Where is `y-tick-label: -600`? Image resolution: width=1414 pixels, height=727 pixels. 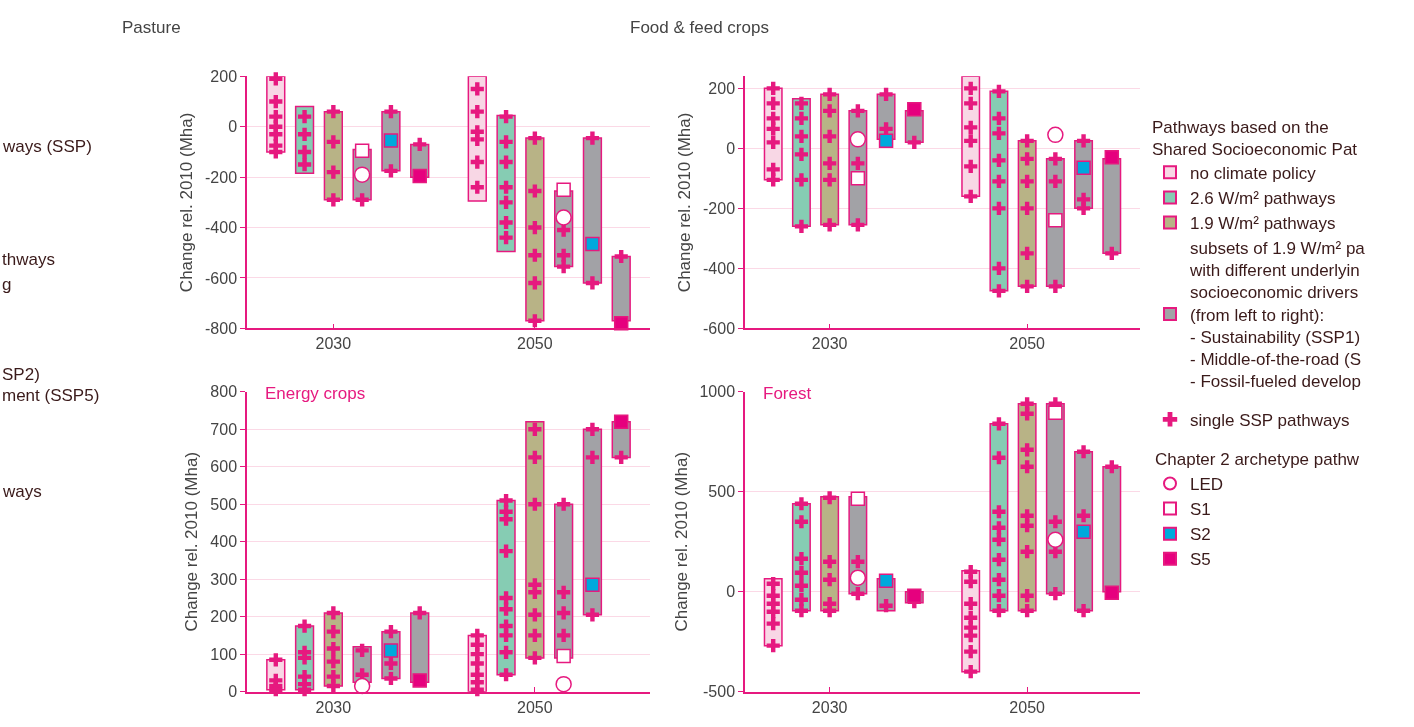 y-tick-label: -600 is located at coordinates (221, 278).